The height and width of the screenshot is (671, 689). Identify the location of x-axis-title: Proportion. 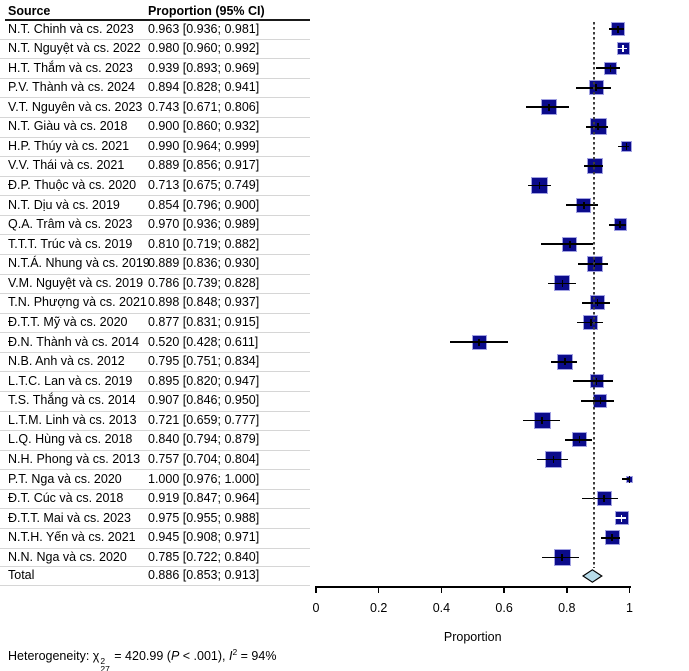
(472, 637).